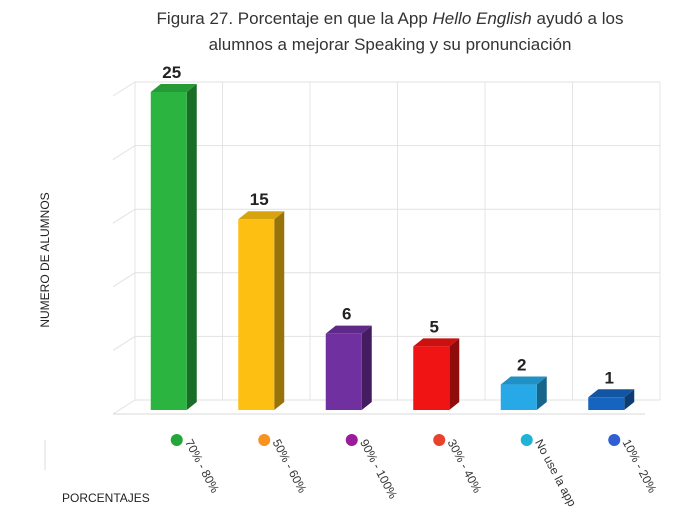 The height and width of the screenshot is (516, 697). What do you see at coordinates (106, 498) in the screenshot?
I see `x-axis-label: PORCENTAJES` at bounding box center [106, 498].